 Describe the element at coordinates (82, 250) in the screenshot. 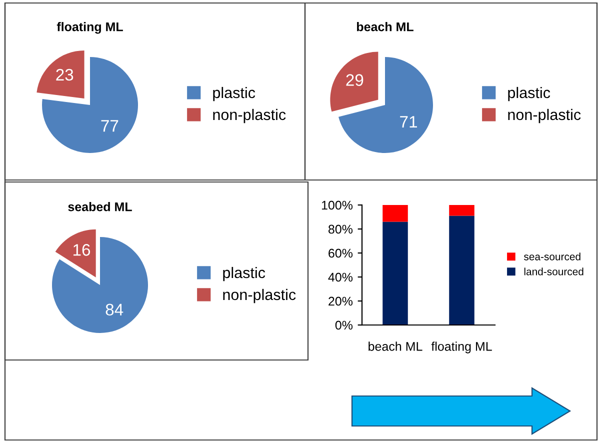

I see `data-label: 16` at that location.